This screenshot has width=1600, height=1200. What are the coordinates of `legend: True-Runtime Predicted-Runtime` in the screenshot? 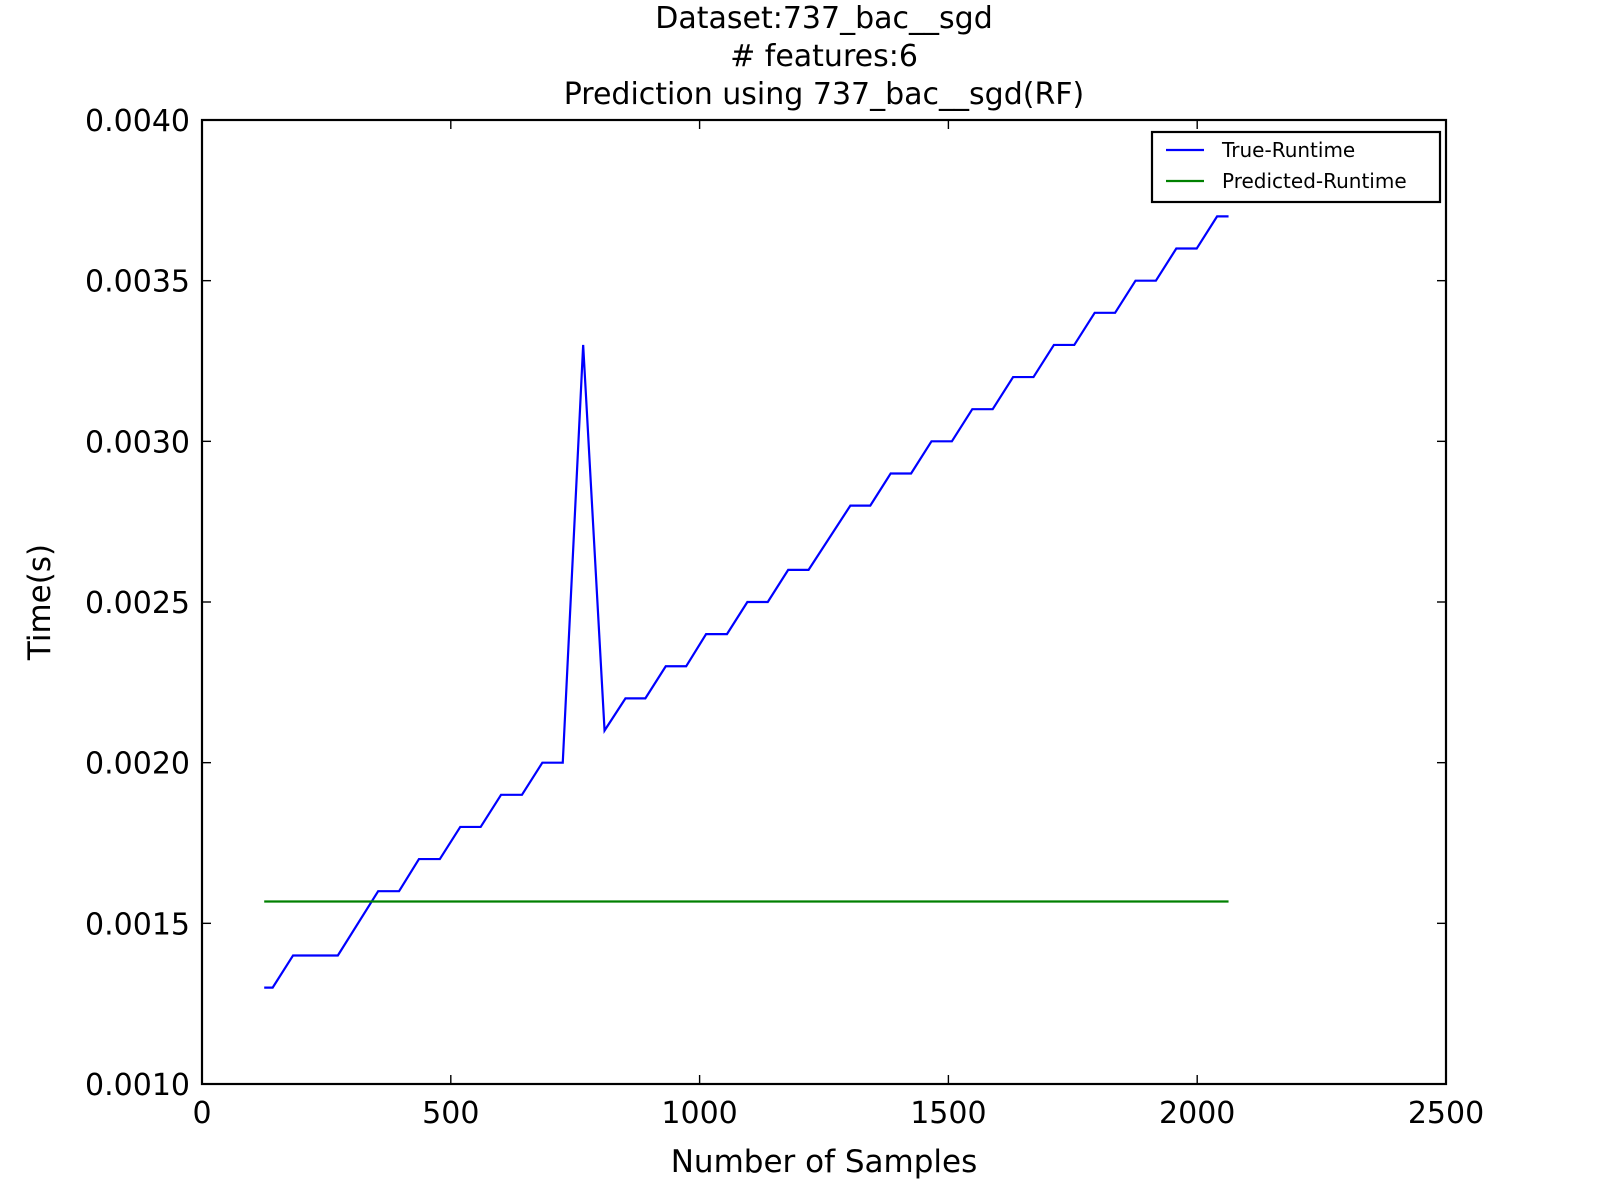 It's located at (1296, 167).